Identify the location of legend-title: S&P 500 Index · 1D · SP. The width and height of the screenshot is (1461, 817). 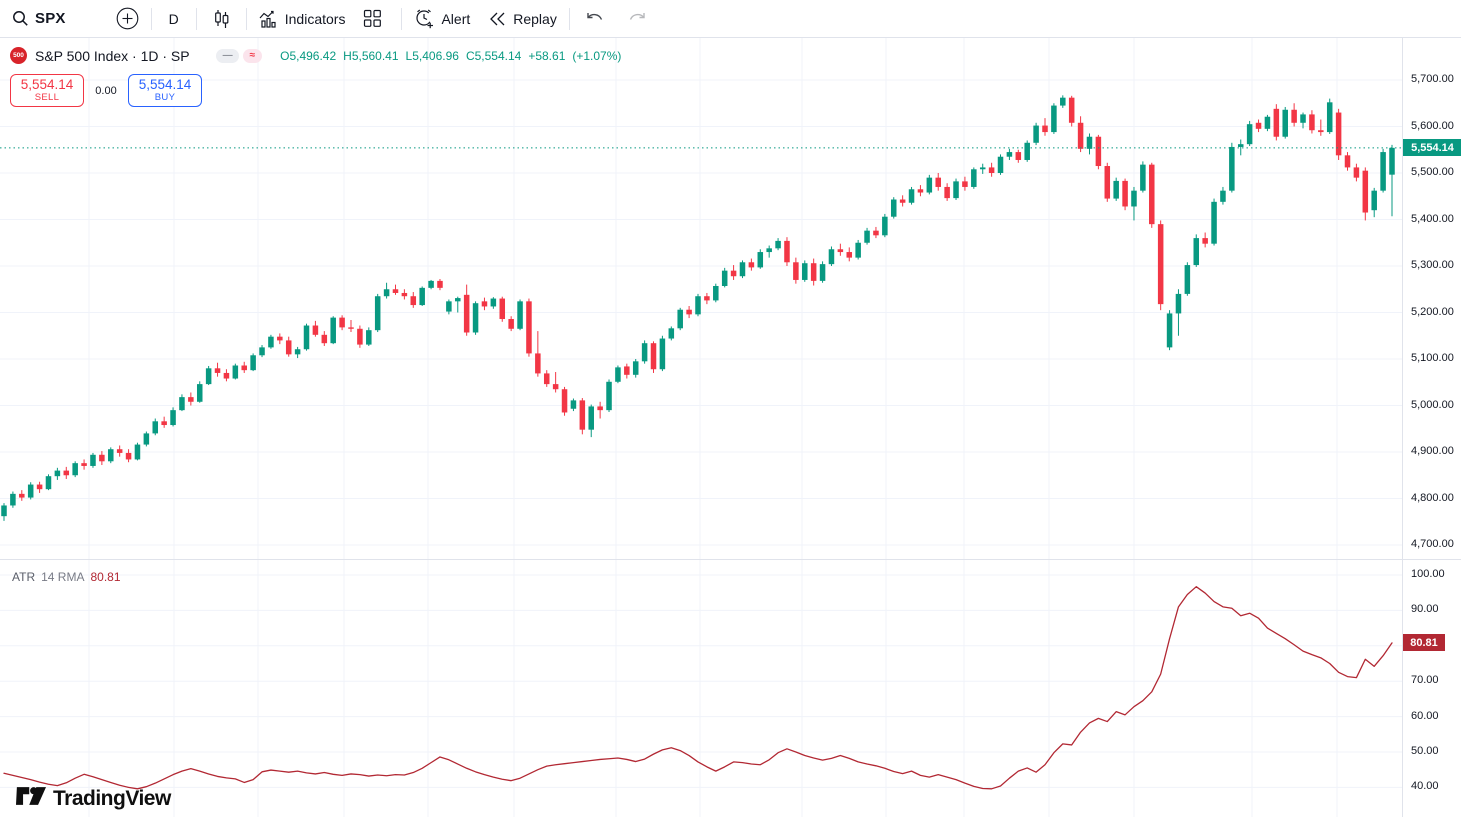
(112, 55).